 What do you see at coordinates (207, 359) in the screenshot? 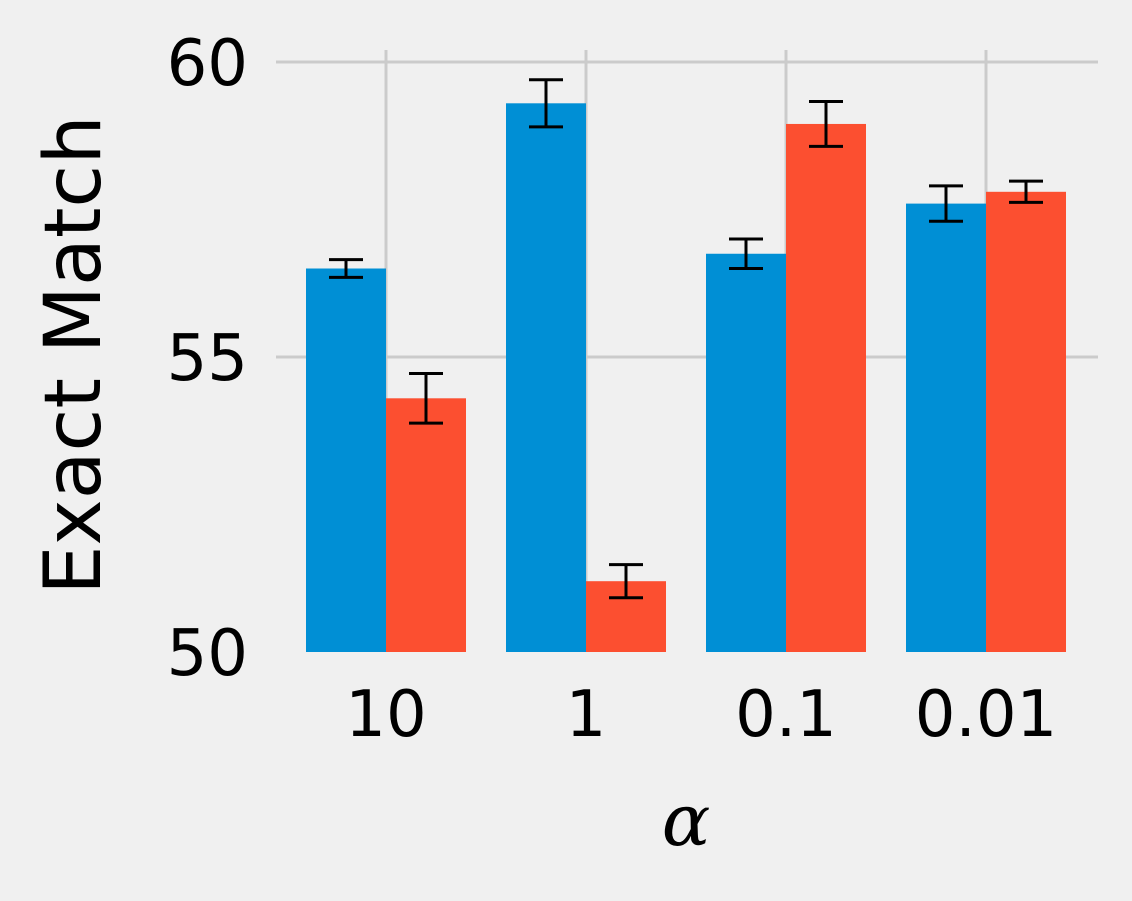
I see `y-tick-label: 55` at bounding box center [207, 359].